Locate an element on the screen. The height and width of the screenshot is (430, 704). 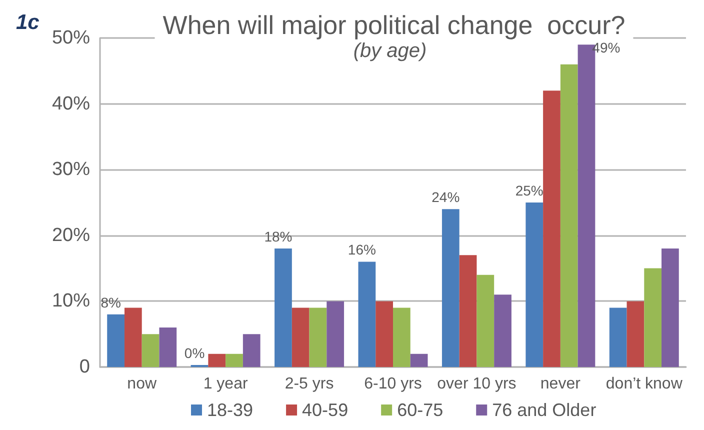
legend-label: 18-39 is located at coordinates (230, 410).